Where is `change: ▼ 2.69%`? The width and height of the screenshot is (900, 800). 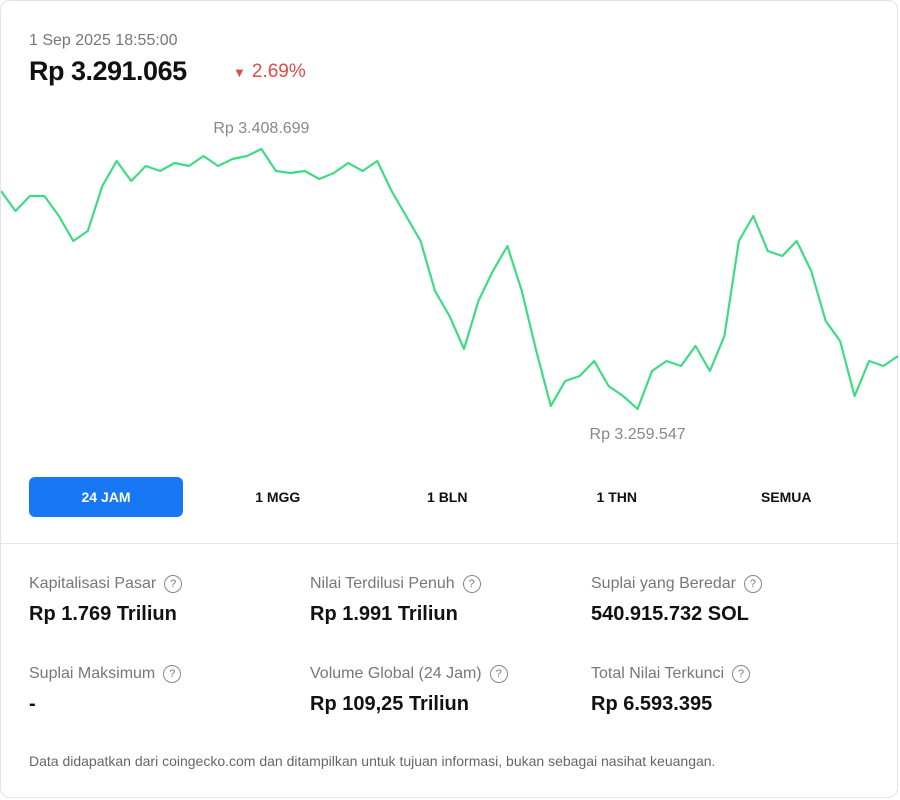
change: ▼ 2.69% is located at coordinates (269, 71).